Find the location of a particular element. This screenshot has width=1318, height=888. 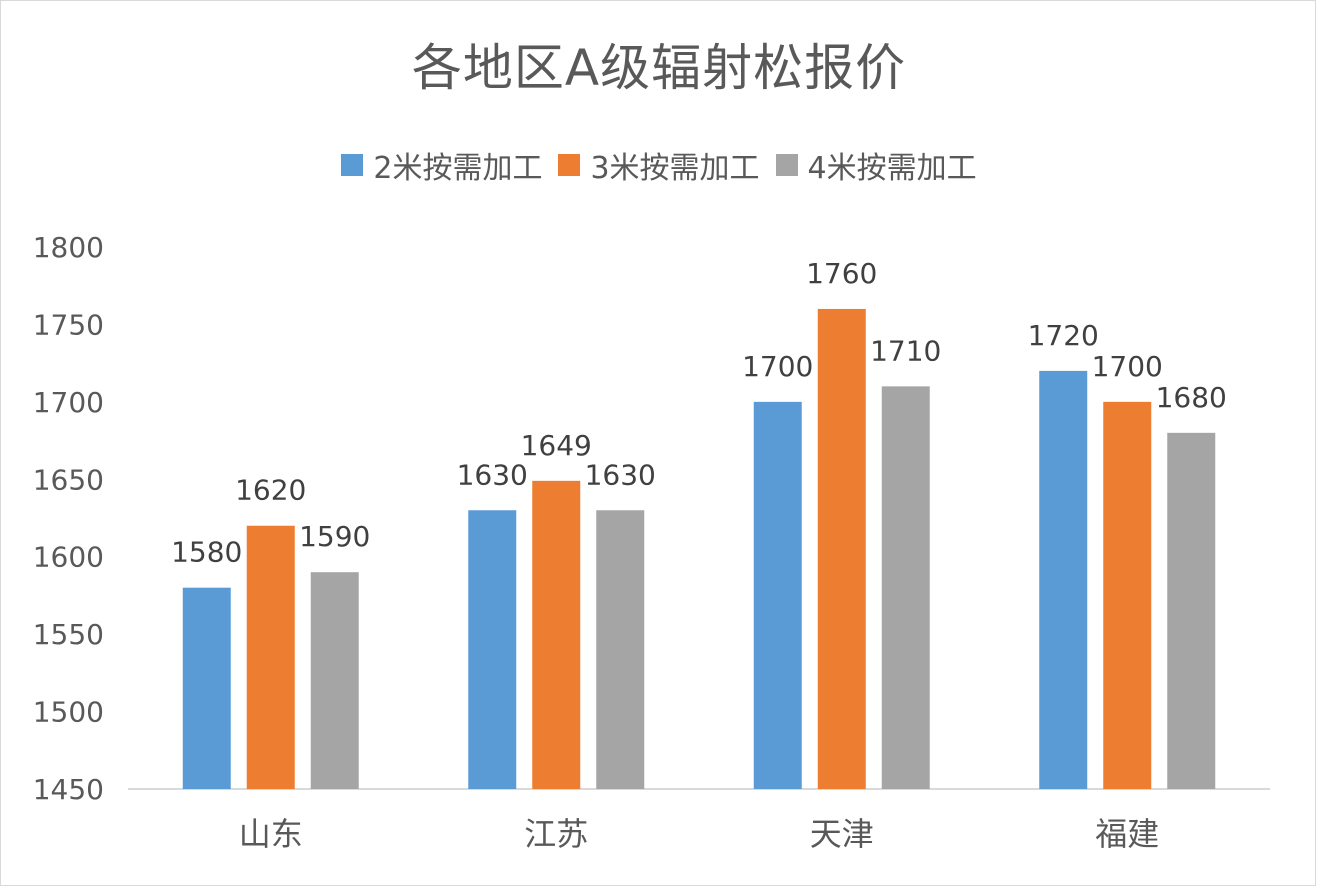

legend-label-series-0: 2米按需加工 is located at coordinates (458, 168).